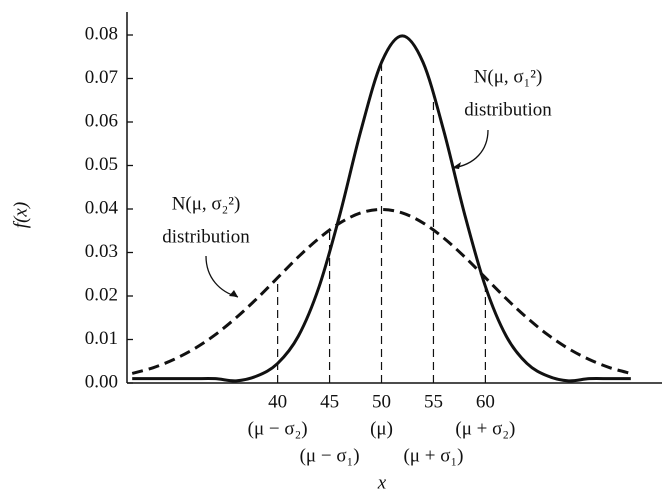 This screenshot has height=500, width=663. What do you see at coordinates (277, 401) in the screenshot?
I see `x-tick-label: 40` at bounding box center [277, 401].